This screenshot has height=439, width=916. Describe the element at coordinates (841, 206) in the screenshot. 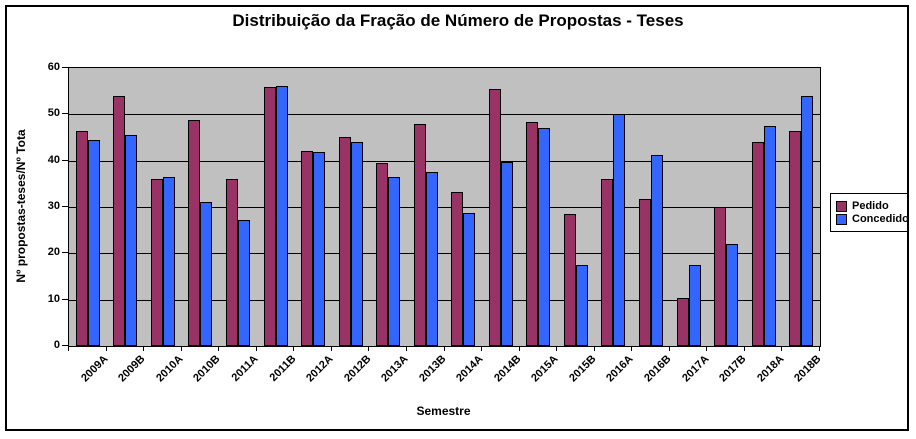

I see `pedido-swatch-icon` at that location.